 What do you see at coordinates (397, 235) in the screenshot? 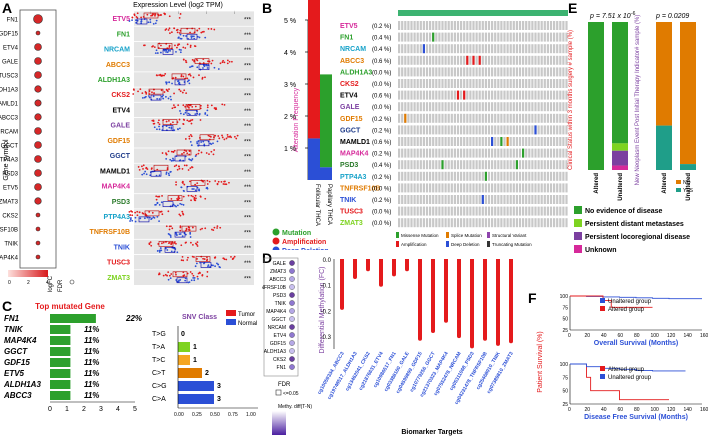
I see `key-missense-swatch` at bounding box center [397, 235].